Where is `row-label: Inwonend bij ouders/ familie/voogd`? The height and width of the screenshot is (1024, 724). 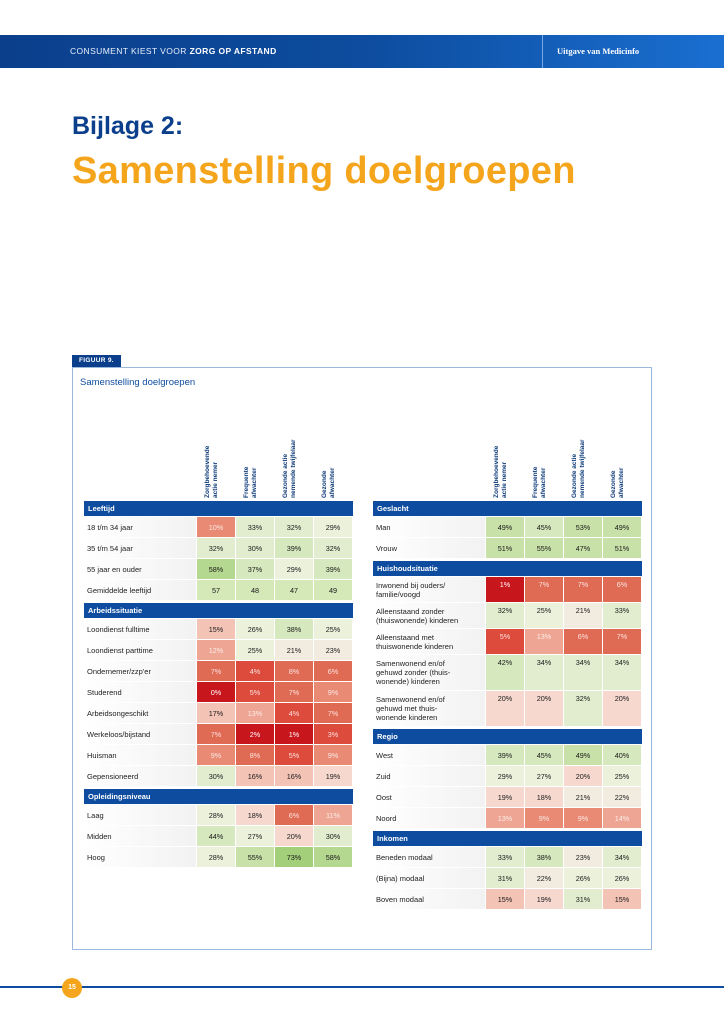
row-label: Inwonend bij ouders/ familie/voogd is located at coordinates (429, 589).